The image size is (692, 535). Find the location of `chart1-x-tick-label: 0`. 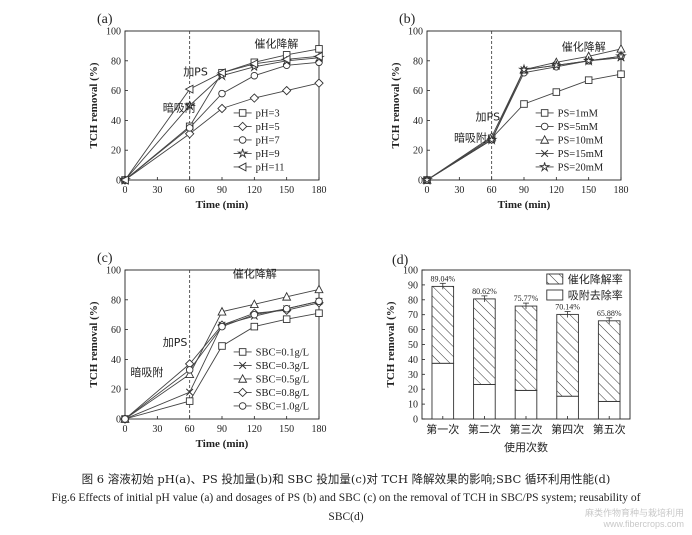

chart1-x-tick-label: 0 is located at coordinates (427, 190).